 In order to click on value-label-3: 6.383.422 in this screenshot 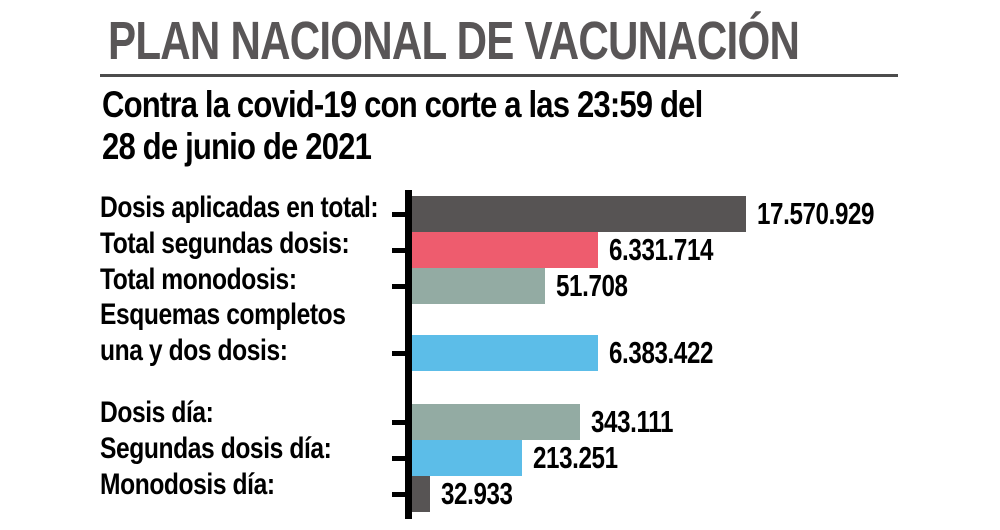, I will do `click(661, 352)`.